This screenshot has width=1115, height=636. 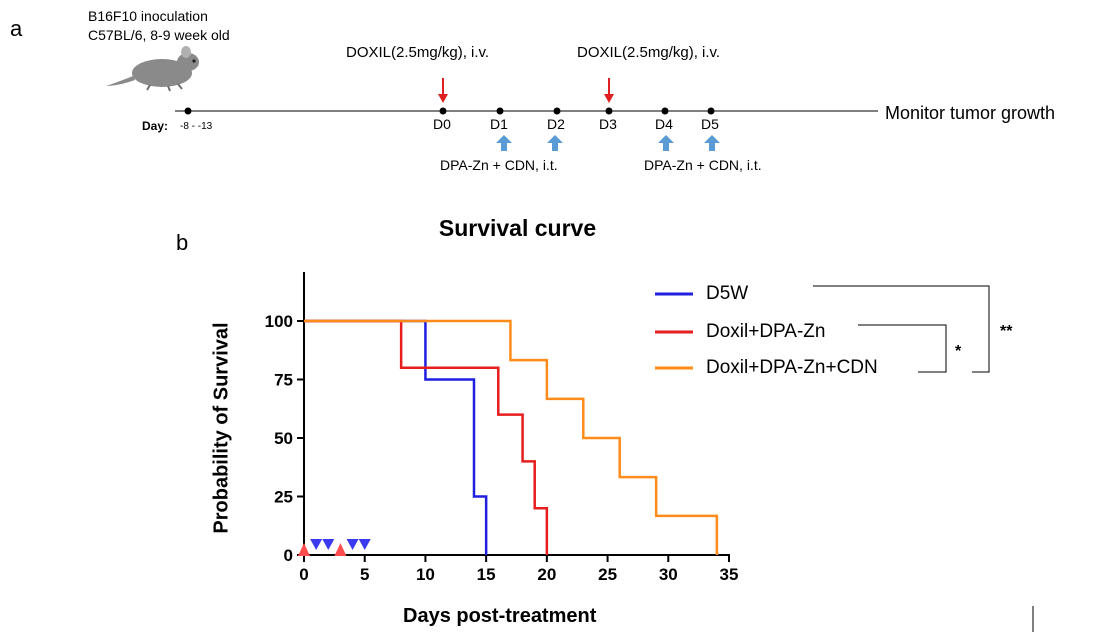 What do you see at coordinates (182, 242) in the screenshot?
I see `panel-b-label: b` at bounding box center [182, 242].